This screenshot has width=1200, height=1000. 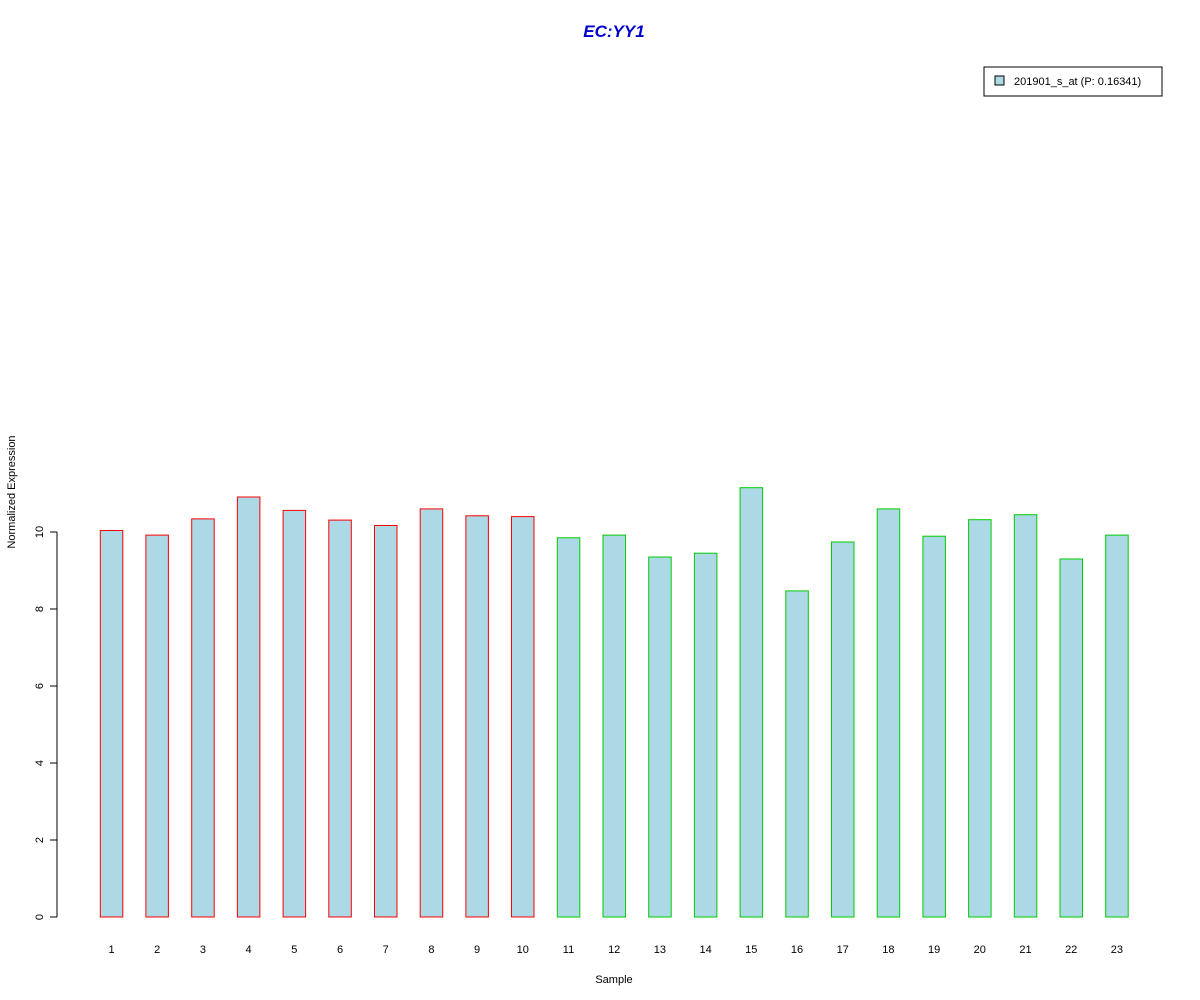 What do you see at coordinates (568, 950) in the screenshot?
I see `x-tick-label: 11` at bounding box center [568, 950].